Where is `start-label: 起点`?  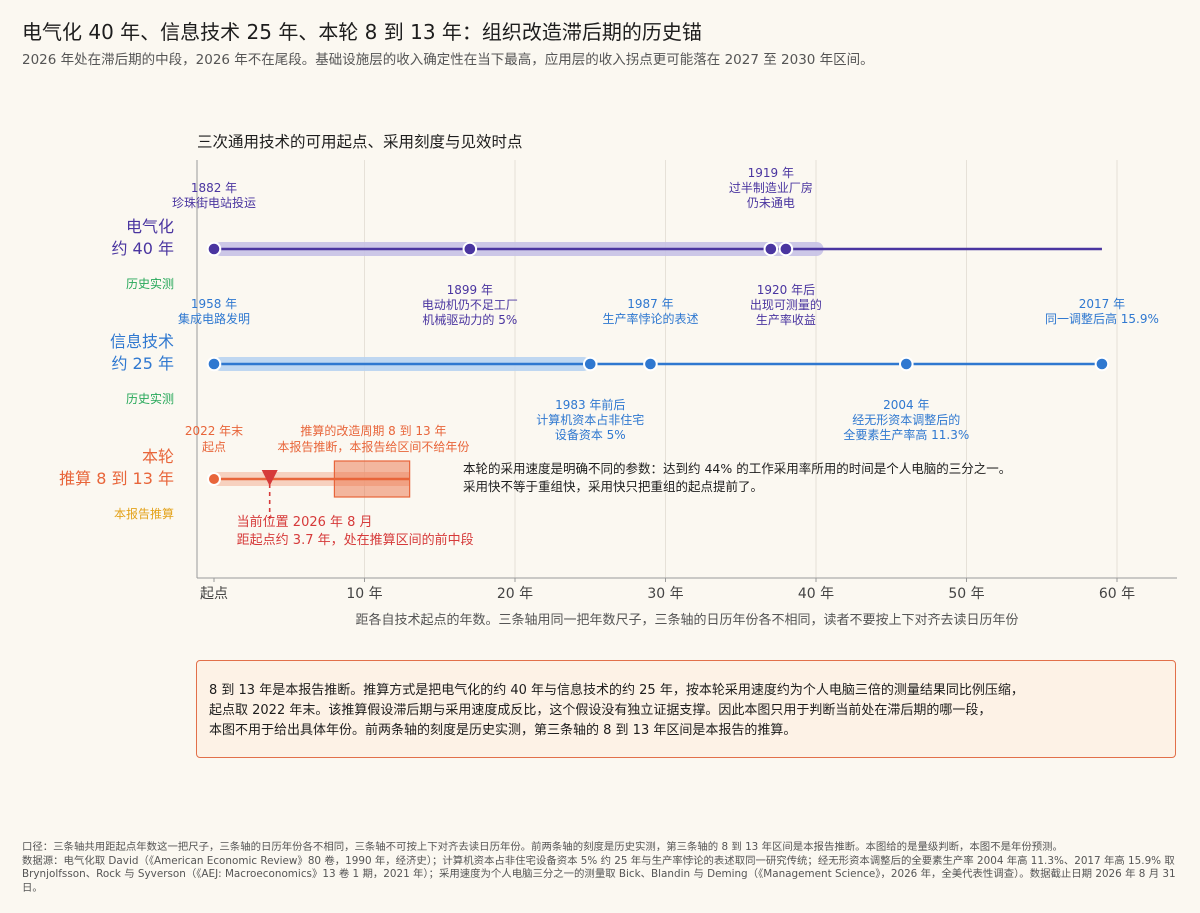
start-label: 起点 is located at coordinates (214, 447).